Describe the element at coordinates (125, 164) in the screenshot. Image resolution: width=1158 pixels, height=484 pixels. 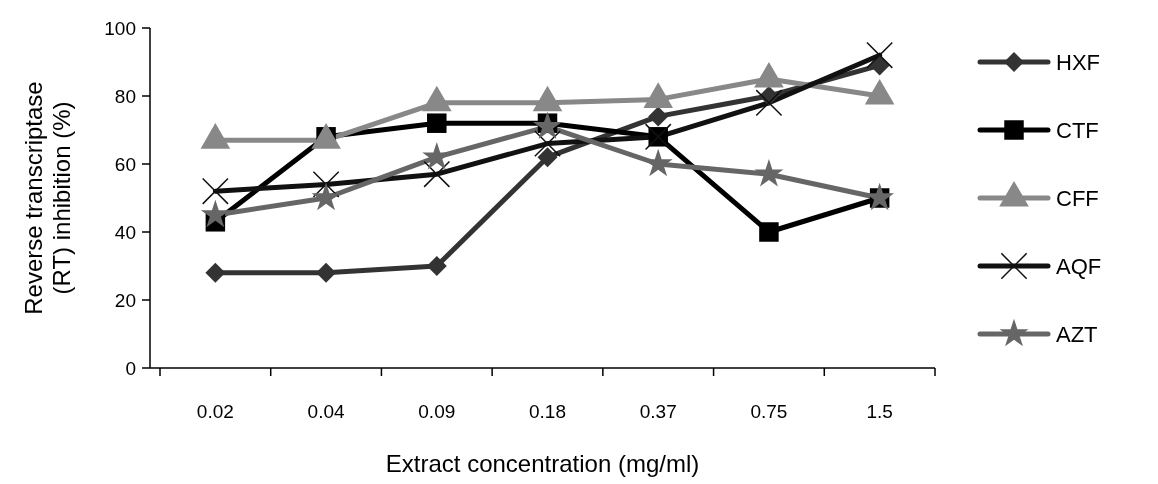
I see `y-tick-label: 60` at that location.